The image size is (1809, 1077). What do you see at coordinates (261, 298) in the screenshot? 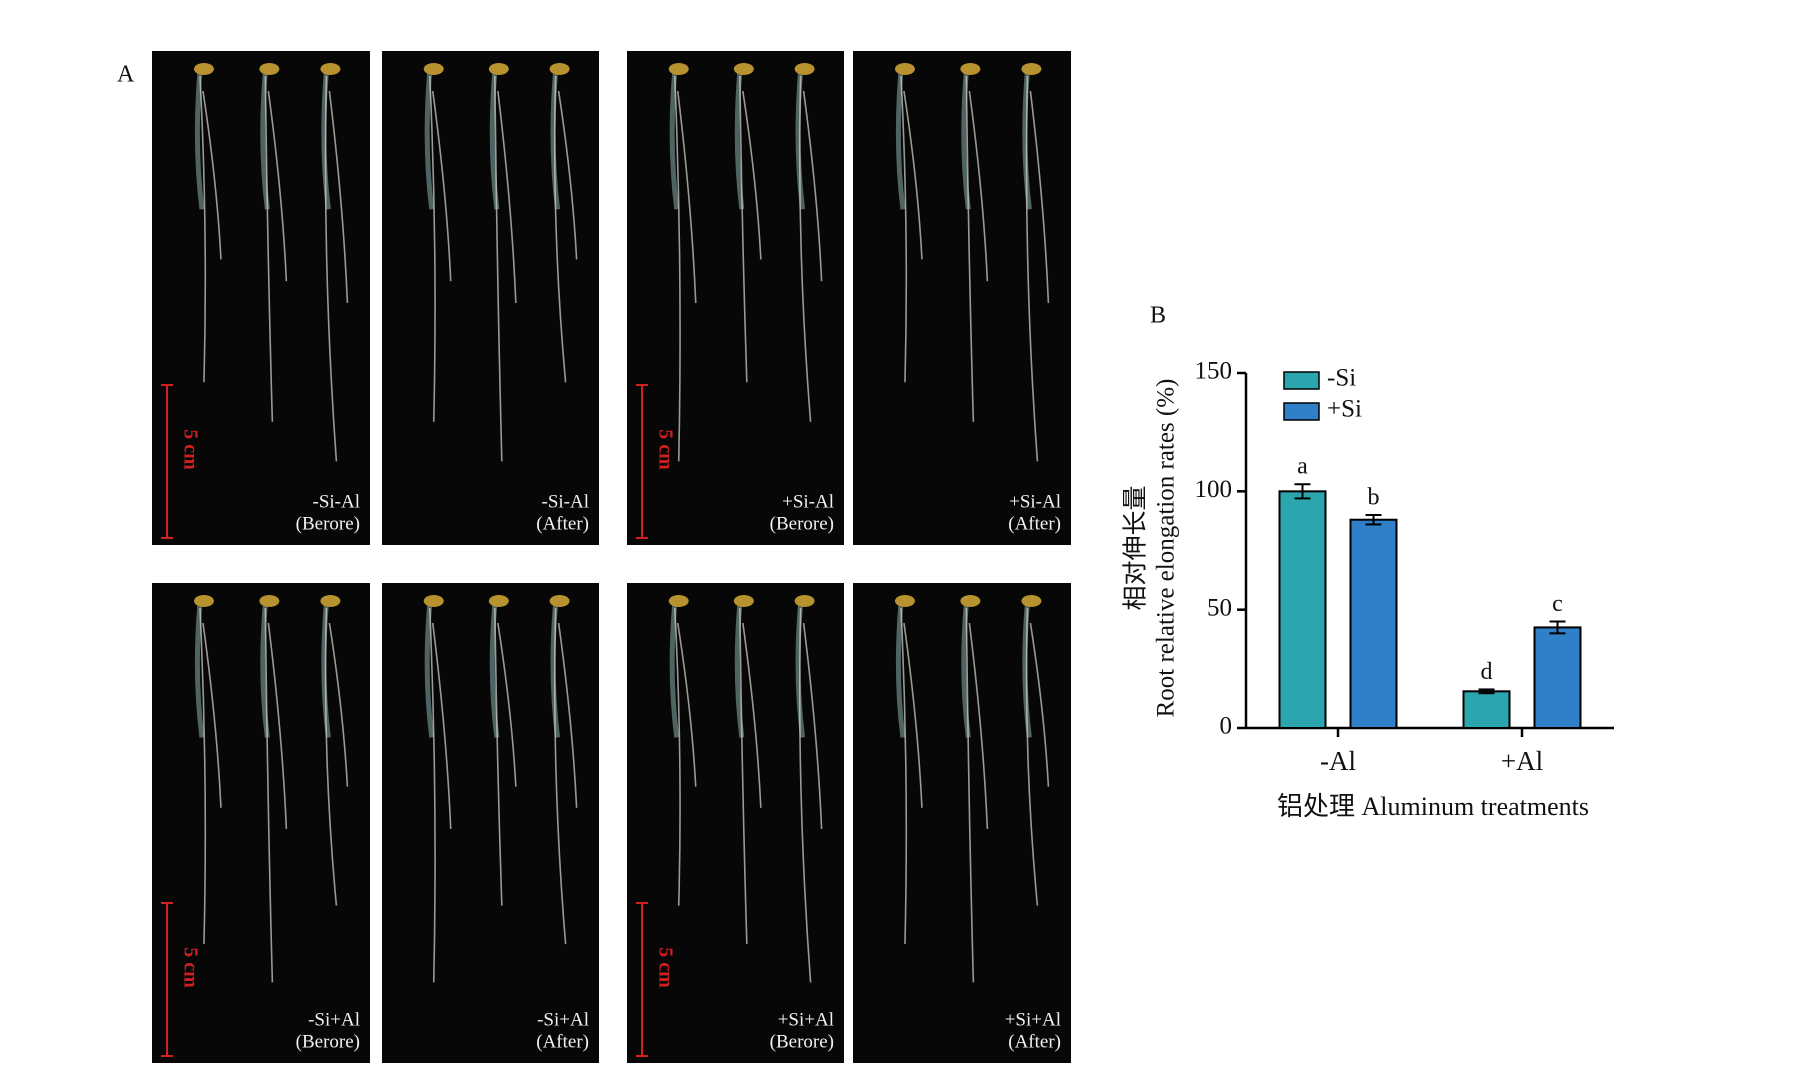
I see `photo: -Si-Al(Berore) 5 cm` at bounding box center [261, 298].